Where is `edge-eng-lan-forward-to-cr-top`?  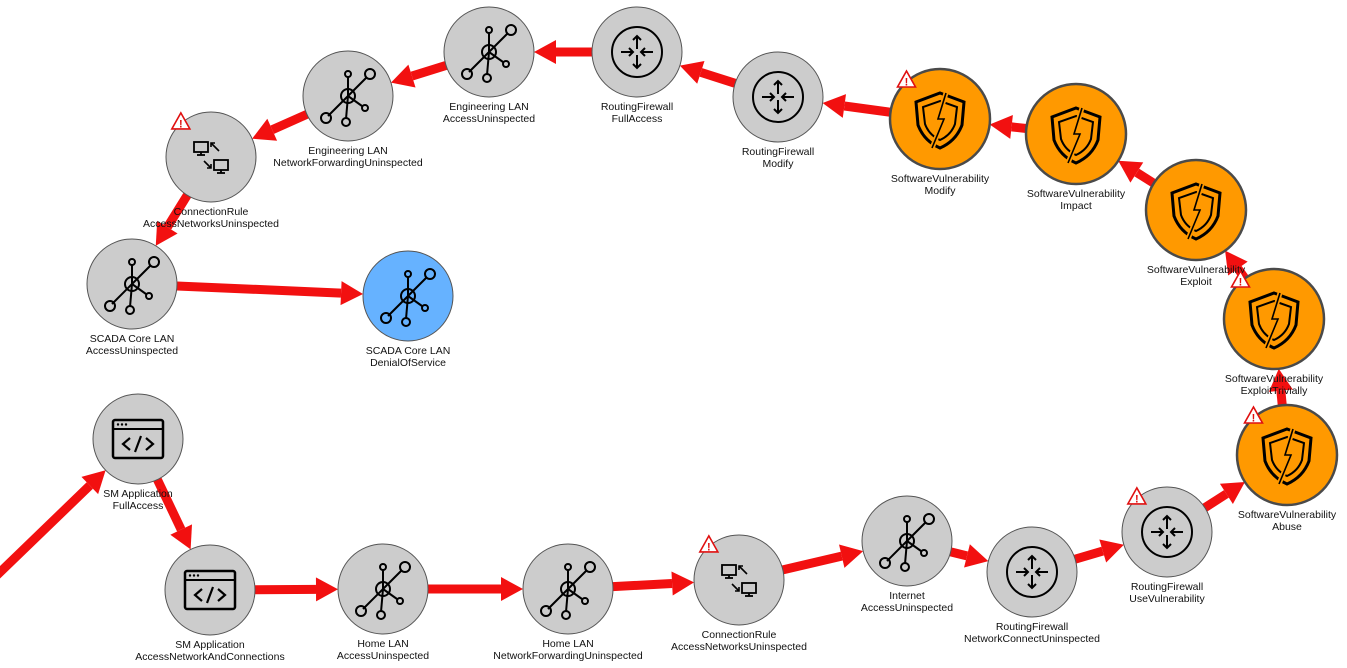
edge-eng-lan-forward-to-cr-top is located at coordinates (280, 125).